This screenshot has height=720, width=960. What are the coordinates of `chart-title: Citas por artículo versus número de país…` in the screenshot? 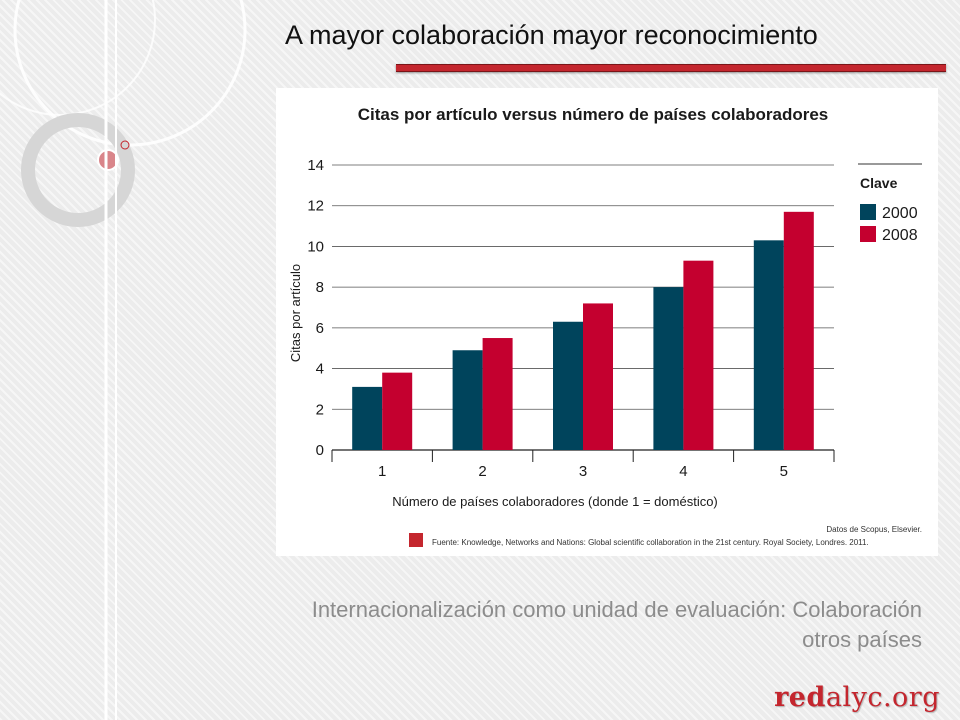 It's located at (593, 114).